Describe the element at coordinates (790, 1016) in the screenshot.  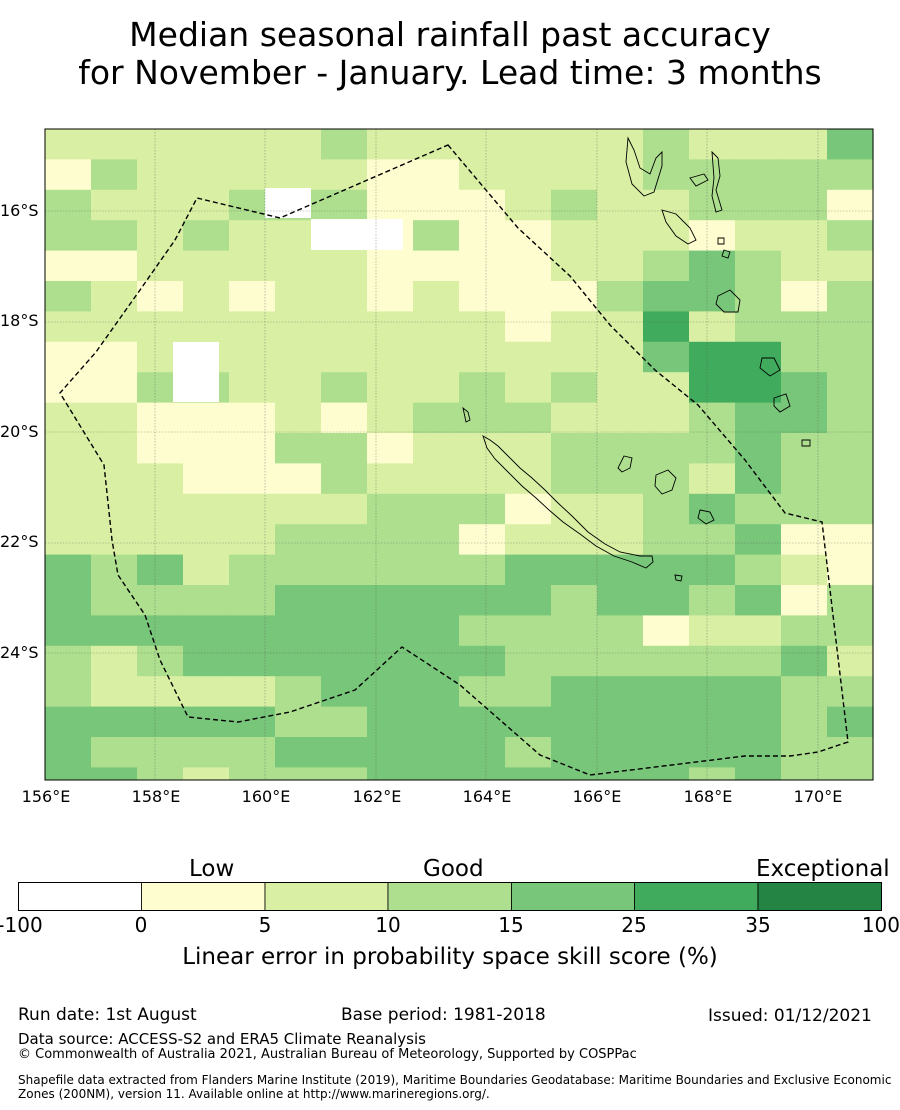
I see `issued-date: Issued: 01/12/2021` at that location.